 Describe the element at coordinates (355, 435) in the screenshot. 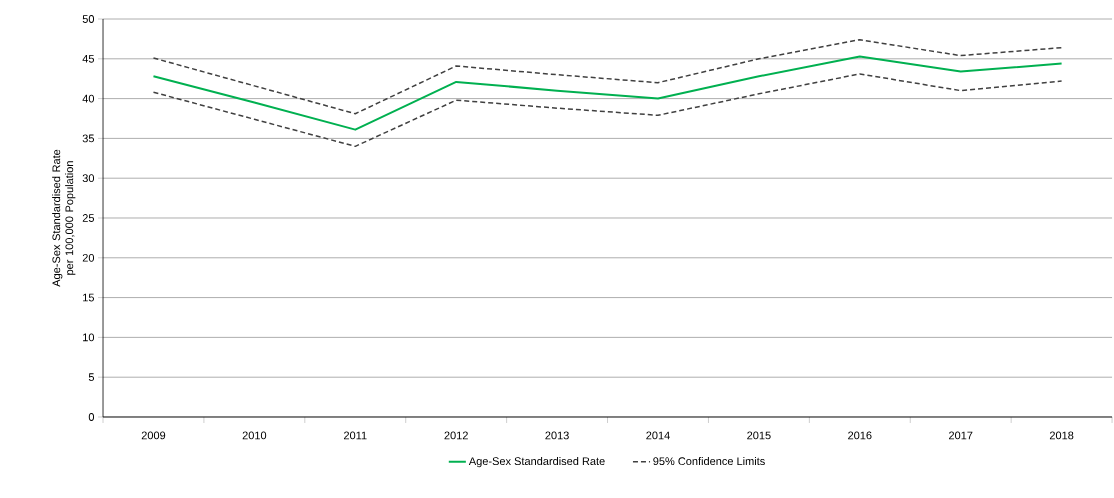

I see `x-tick-label: 2011` at that location.